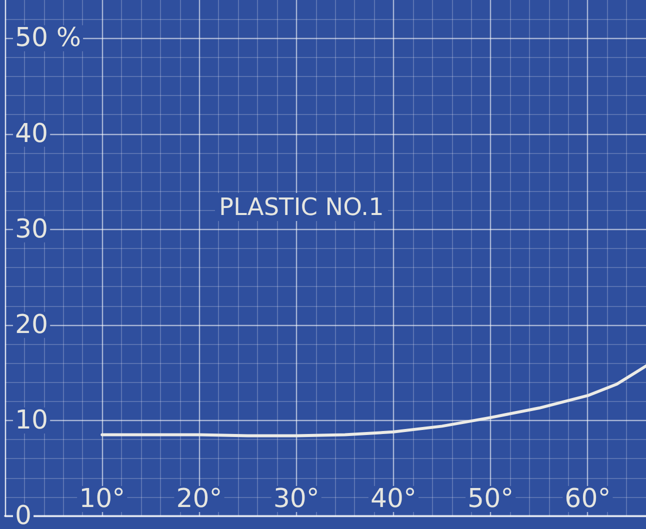  I want to click on x-tick-label: 30°, so click(296, 499).